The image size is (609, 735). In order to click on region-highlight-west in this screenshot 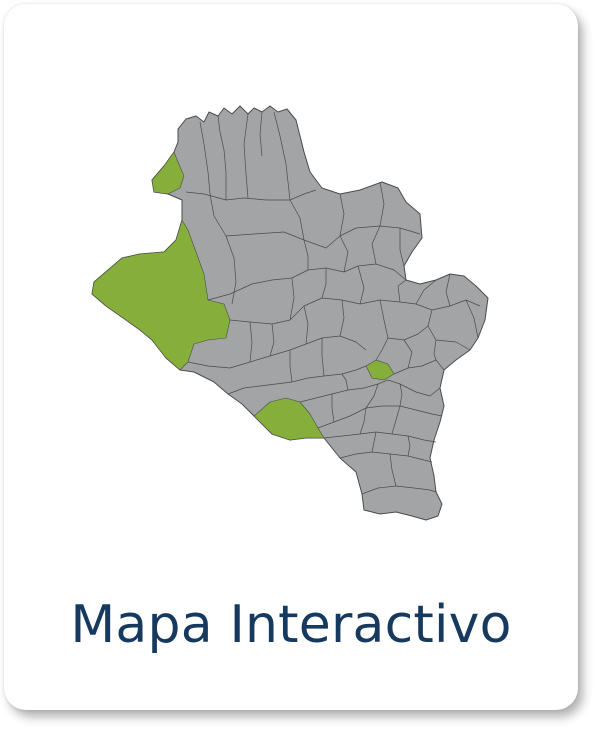, I will do `click(161, 295)`.